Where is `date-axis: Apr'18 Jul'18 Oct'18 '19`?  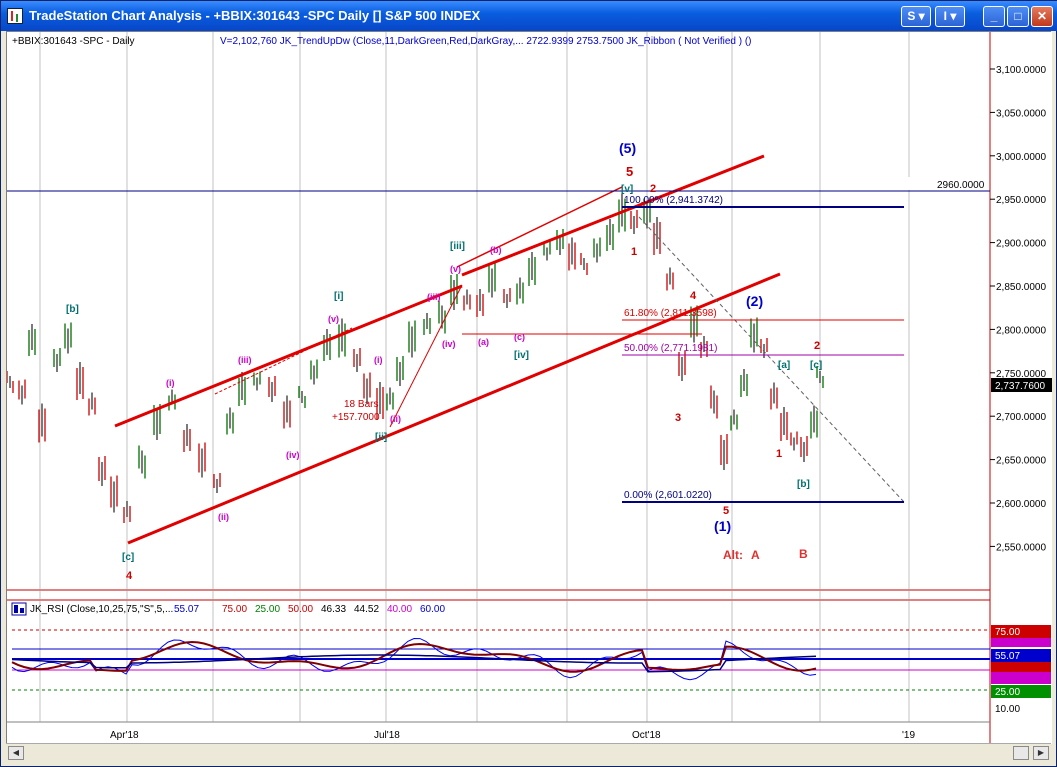
date-axis: Apr'18 Jul'18 Oct'18 '19 is located at coordinates (512, 735).